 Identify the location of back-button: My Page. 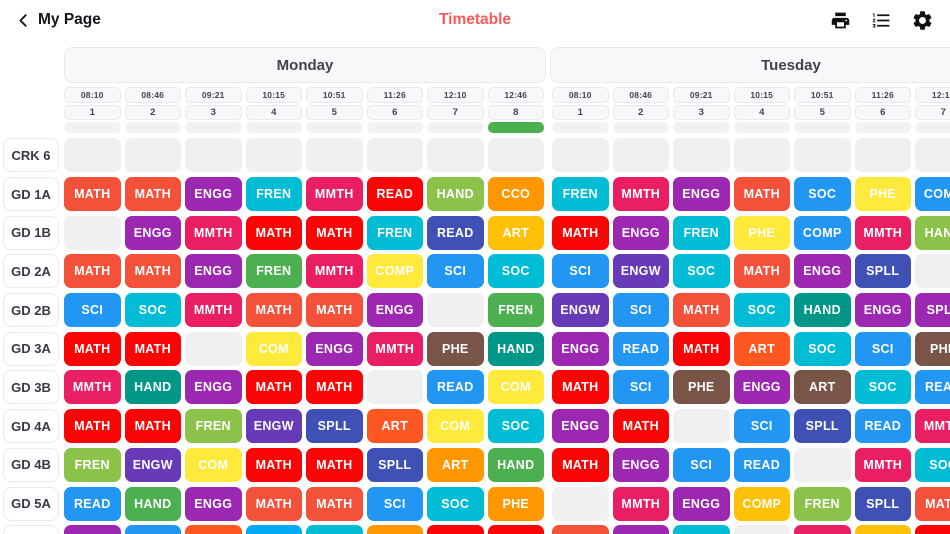
(58, 20).